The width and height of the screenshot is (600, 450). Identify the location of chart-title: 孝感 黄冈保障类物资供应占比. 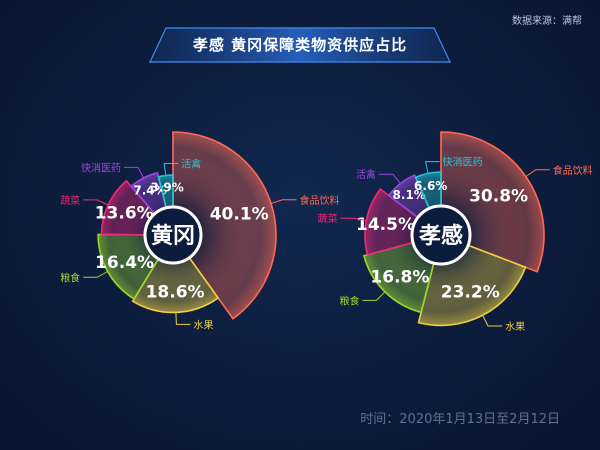
(300, 45).